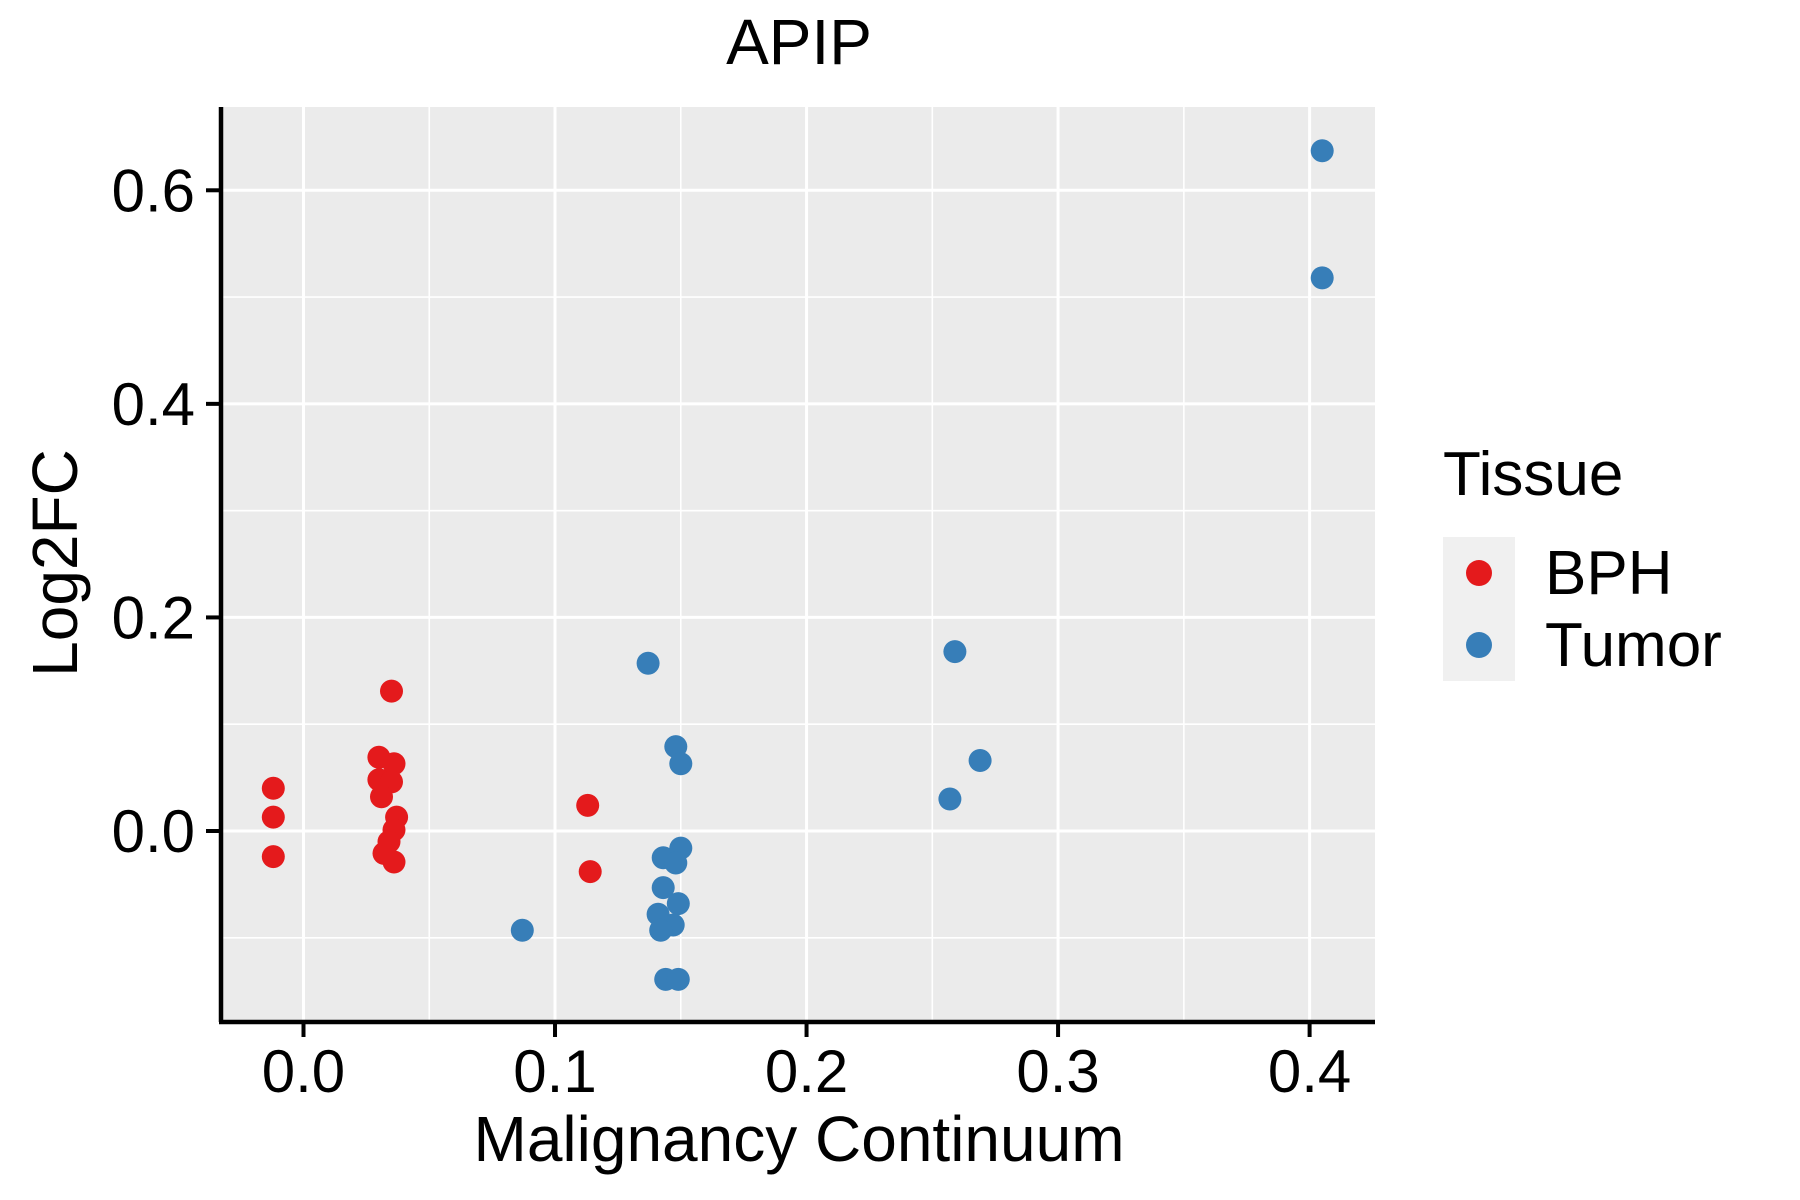  What do you see at coordinates (1609, 573) in the screenshot?
I see `legend-label-bph: BPH` at bounding box center [1609, 573].